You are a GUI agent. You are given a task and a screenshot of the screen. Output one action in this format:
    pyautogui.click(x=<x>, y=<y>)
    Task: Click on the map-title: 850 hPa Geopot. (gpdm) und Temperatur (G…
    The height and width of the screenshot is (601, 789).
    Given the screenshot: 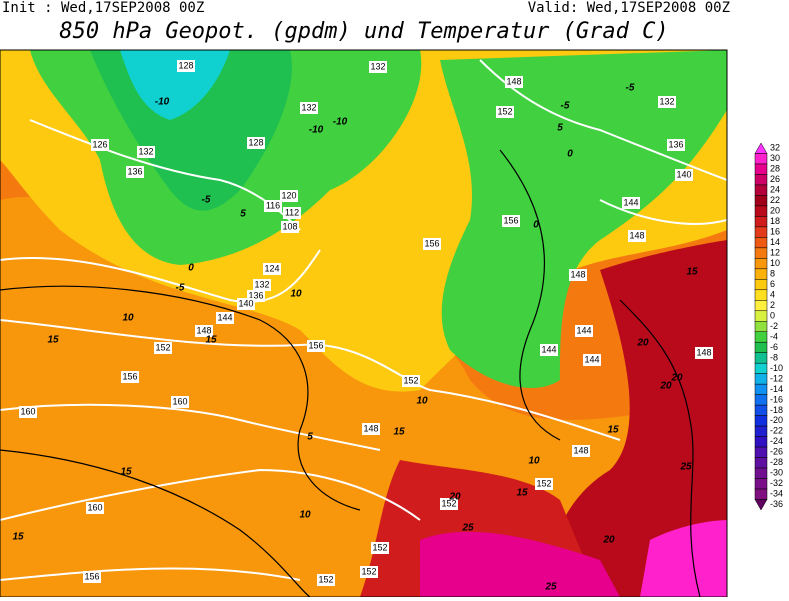 What is the action you would take?
    pyautogui.click(x=363, y=31)
    